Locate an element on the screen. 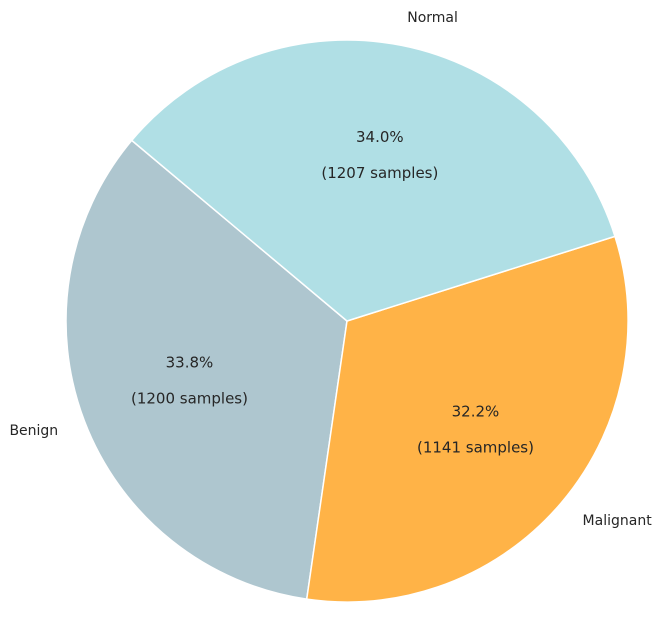 The image size is (667, 639). percent-label-malignant: 32.2% is located at coordinates (476, 412).